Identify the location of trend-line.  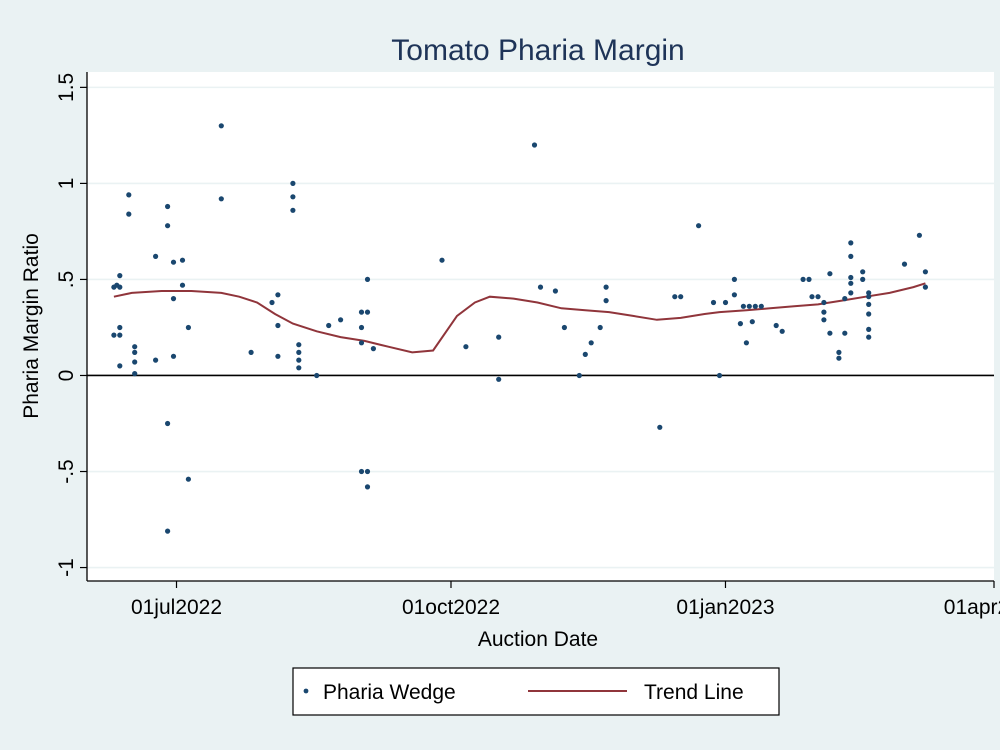
(519, 318).